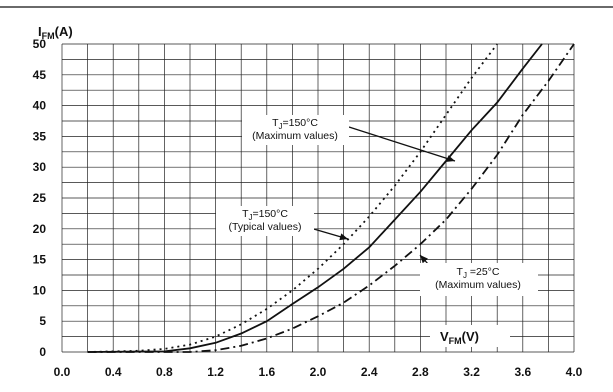  What do you see at coordinates (40, 167) in the screenshot?
I see `y-tick-label: 30` at bounding box center [40, 167].